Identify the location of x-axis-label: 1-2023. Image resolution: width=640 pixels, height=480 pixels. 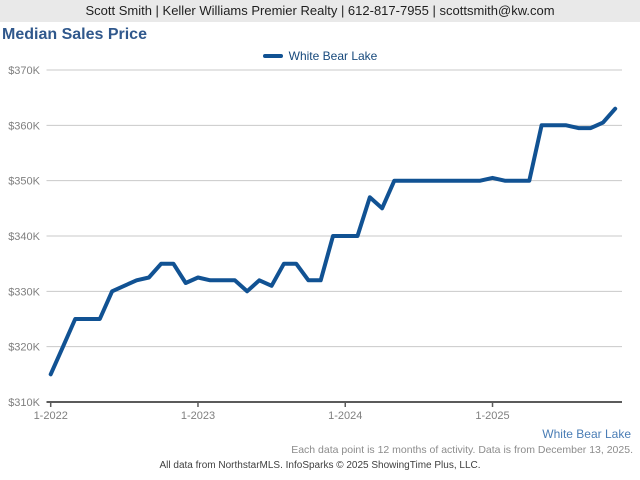
(198, 416).